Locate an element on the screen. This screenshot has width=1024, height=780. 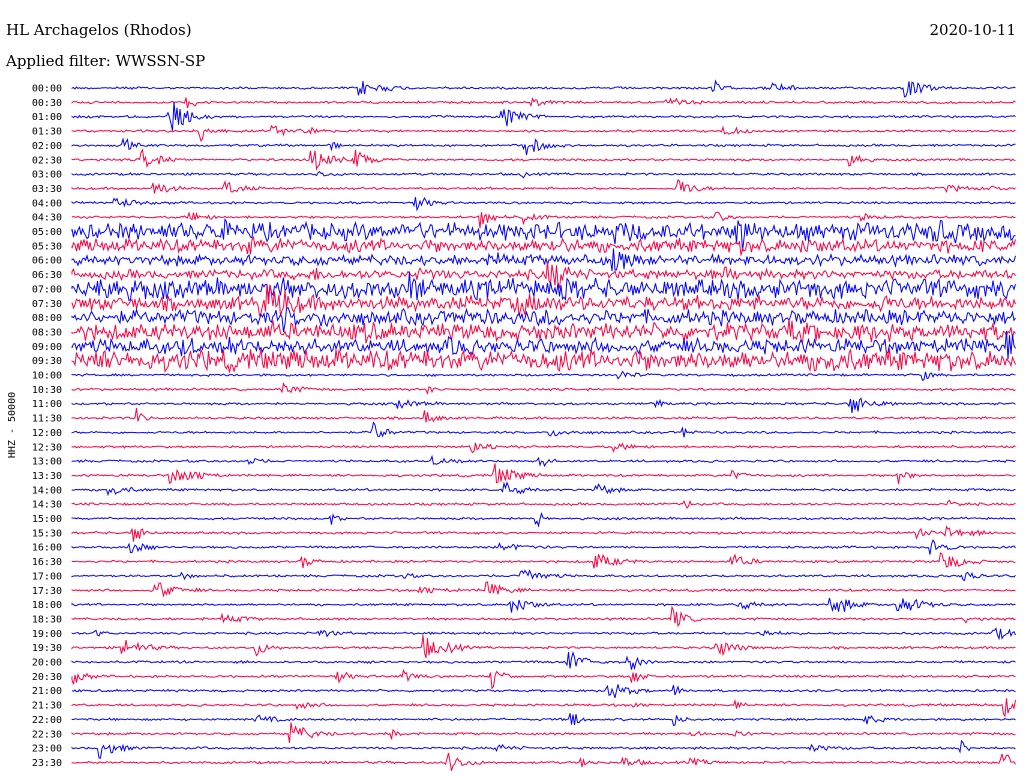
time-tick-label: 17:00 is located at coordinates (47, 576).